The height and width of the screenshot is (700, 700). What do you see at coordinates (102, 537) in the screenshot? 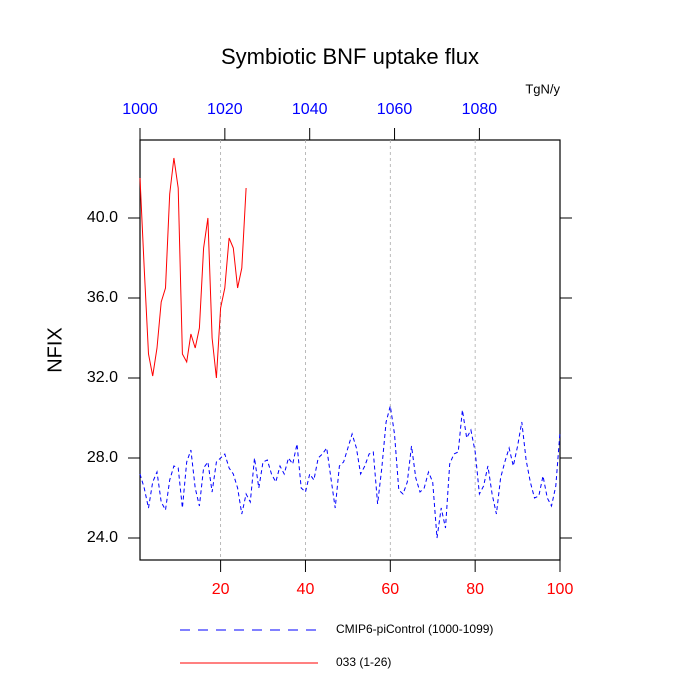
I see `y-tick-label: 24.0` at bounding box center [102, 537].